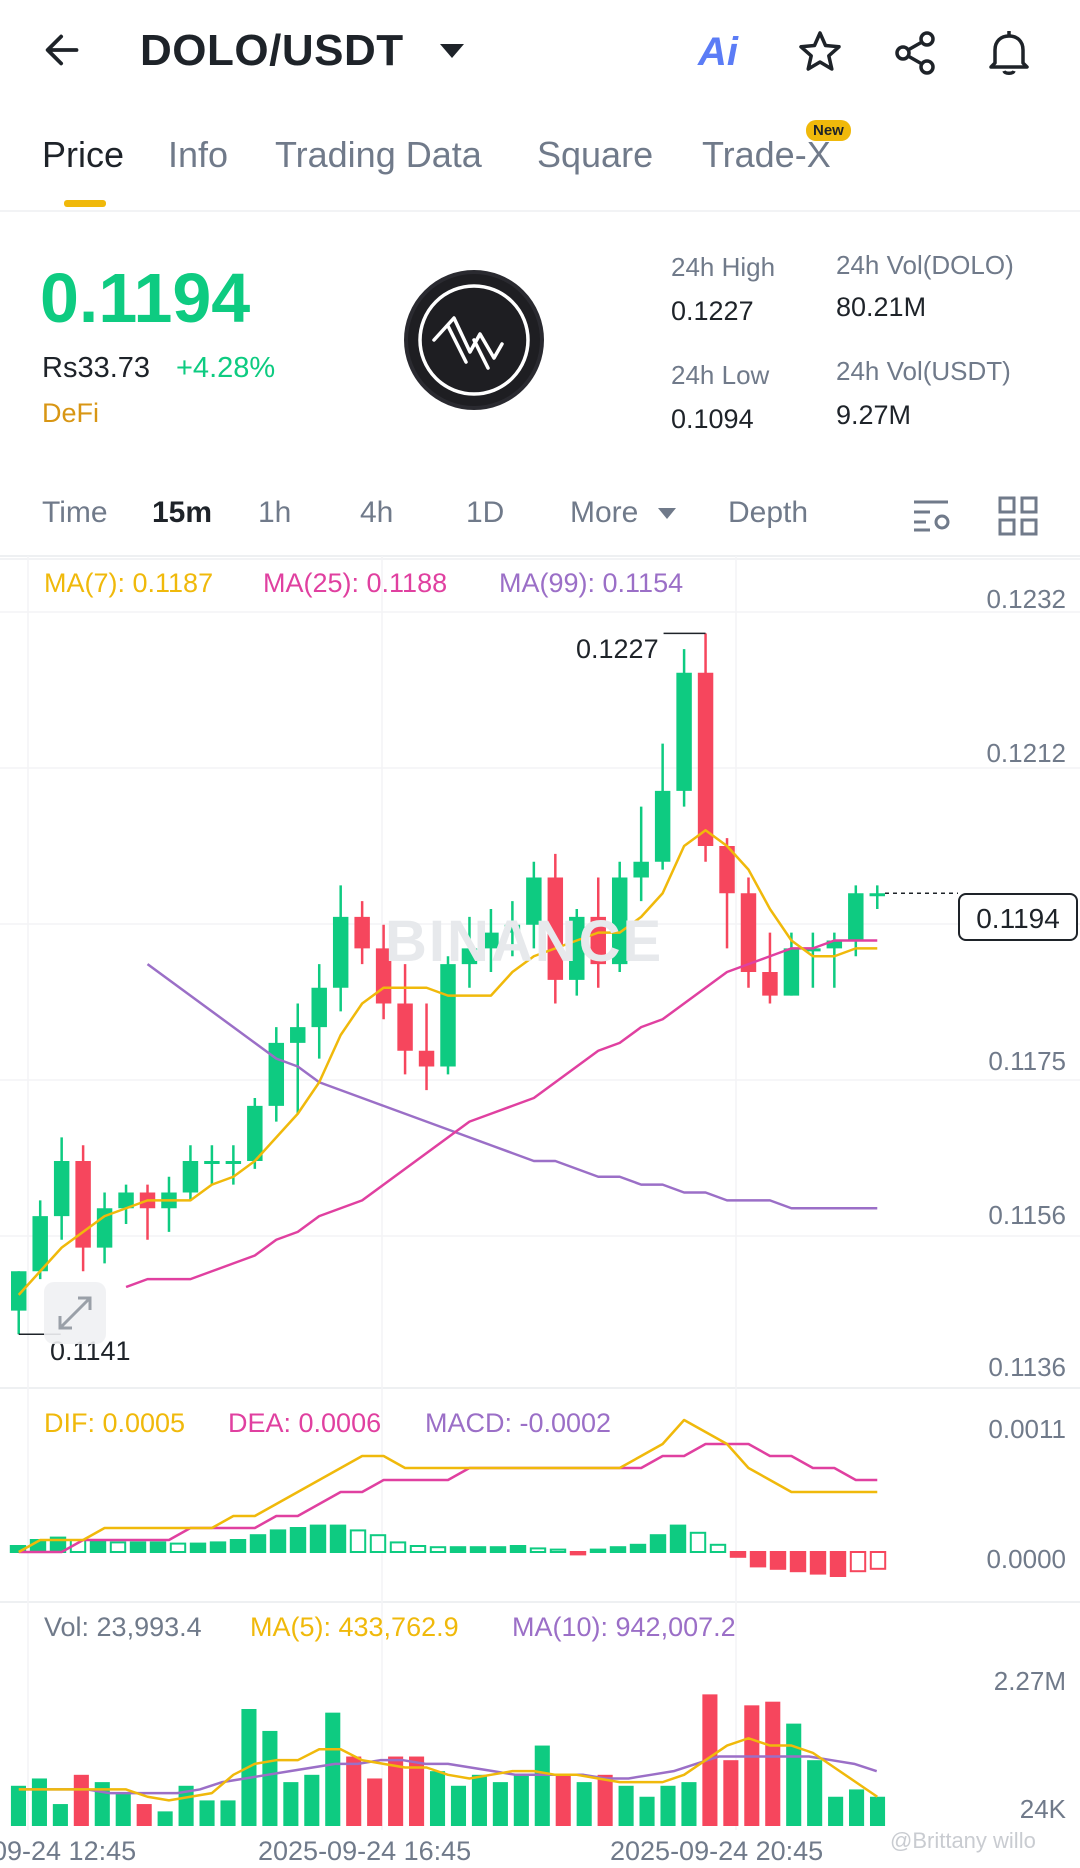 This screenshot has height=1868, width=1080. Describe the element at coordinates (932, 516) in the screenshot. I see `chart-settings-icon` at that location.